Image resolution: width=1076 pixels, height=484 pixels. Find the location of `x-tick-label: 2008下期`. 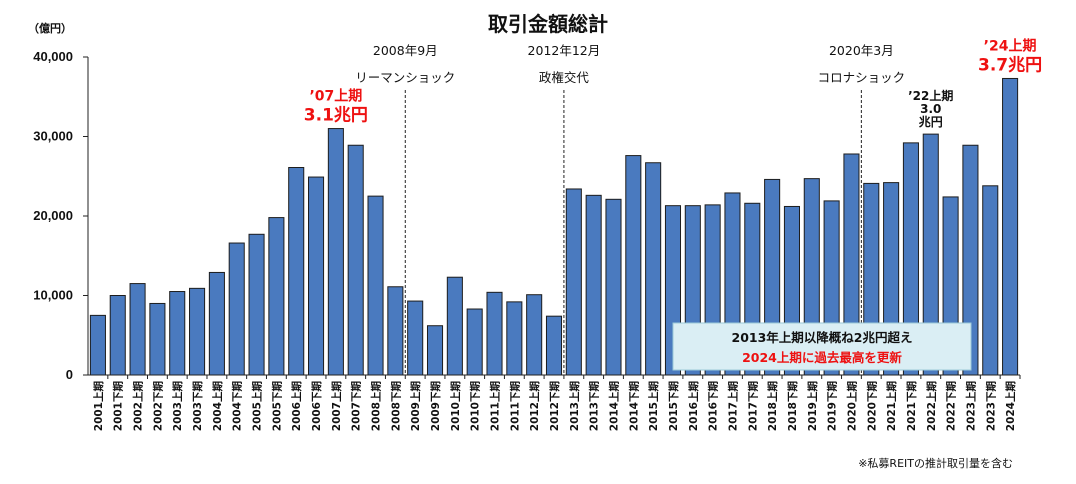

x-tick-label: 2008下期 is located at coordinates (395, 406).